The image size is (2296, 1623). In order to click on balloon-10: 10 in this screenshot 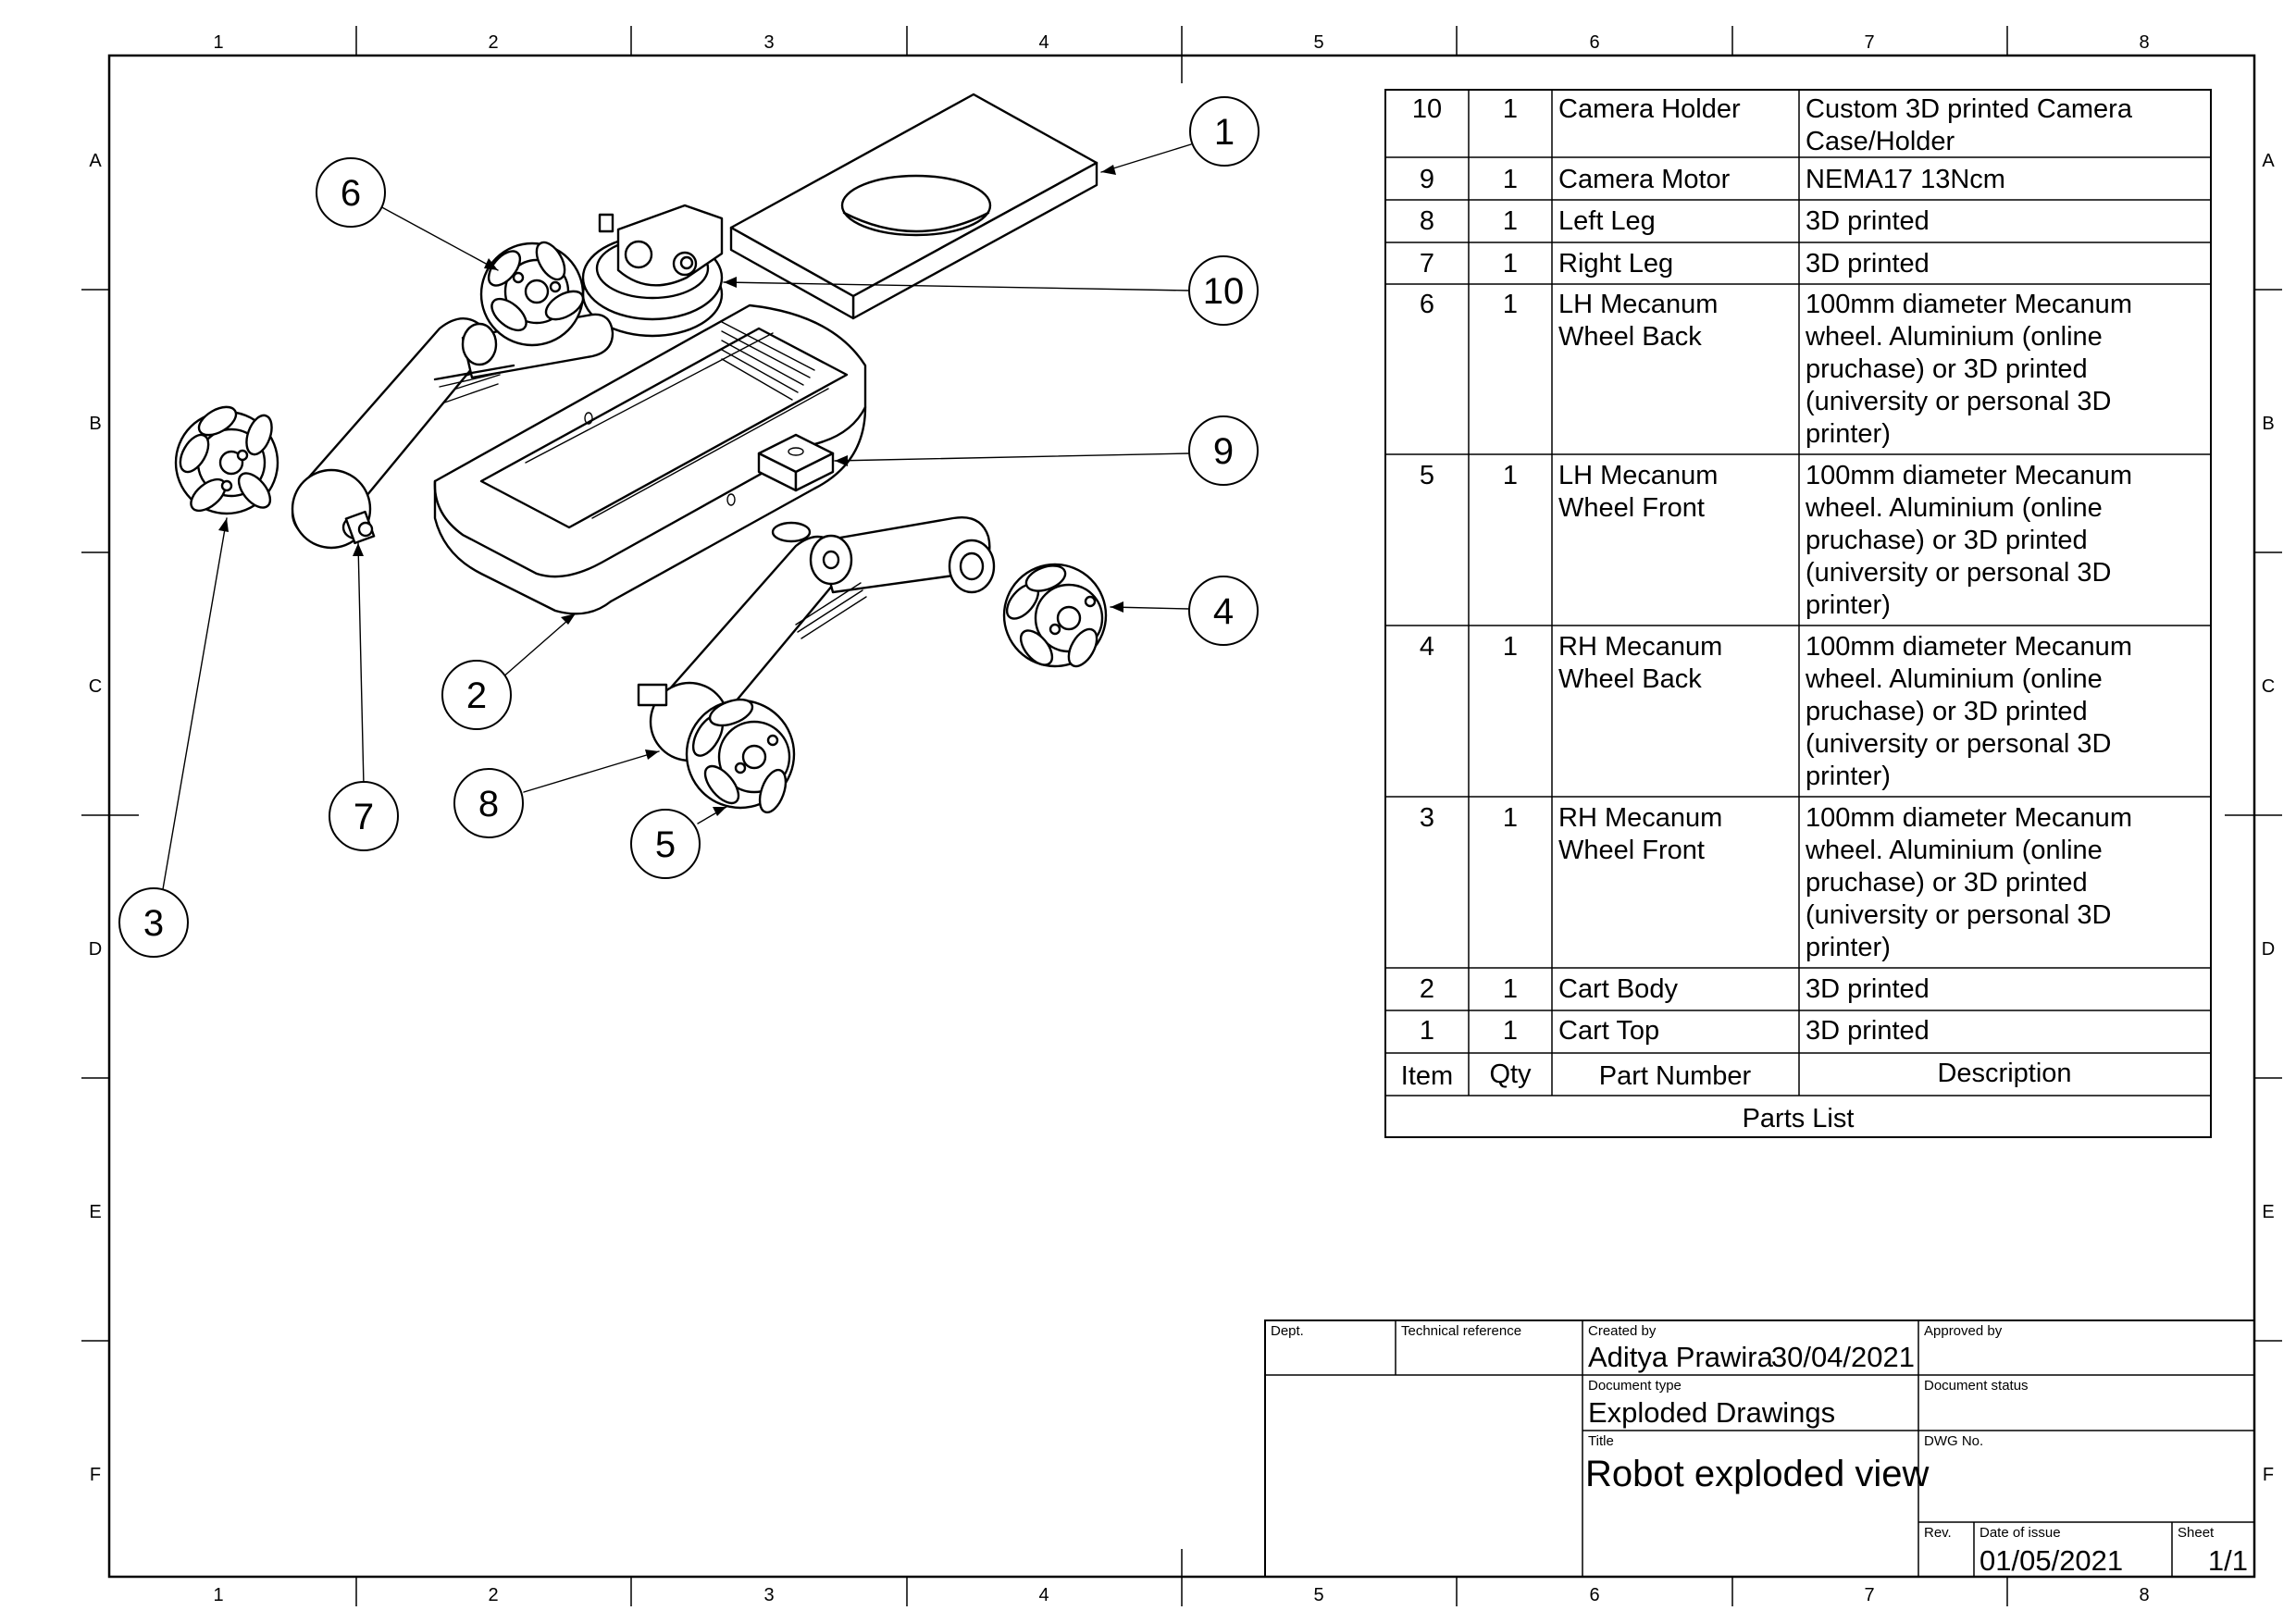, I will do `click(1224, 290)`.